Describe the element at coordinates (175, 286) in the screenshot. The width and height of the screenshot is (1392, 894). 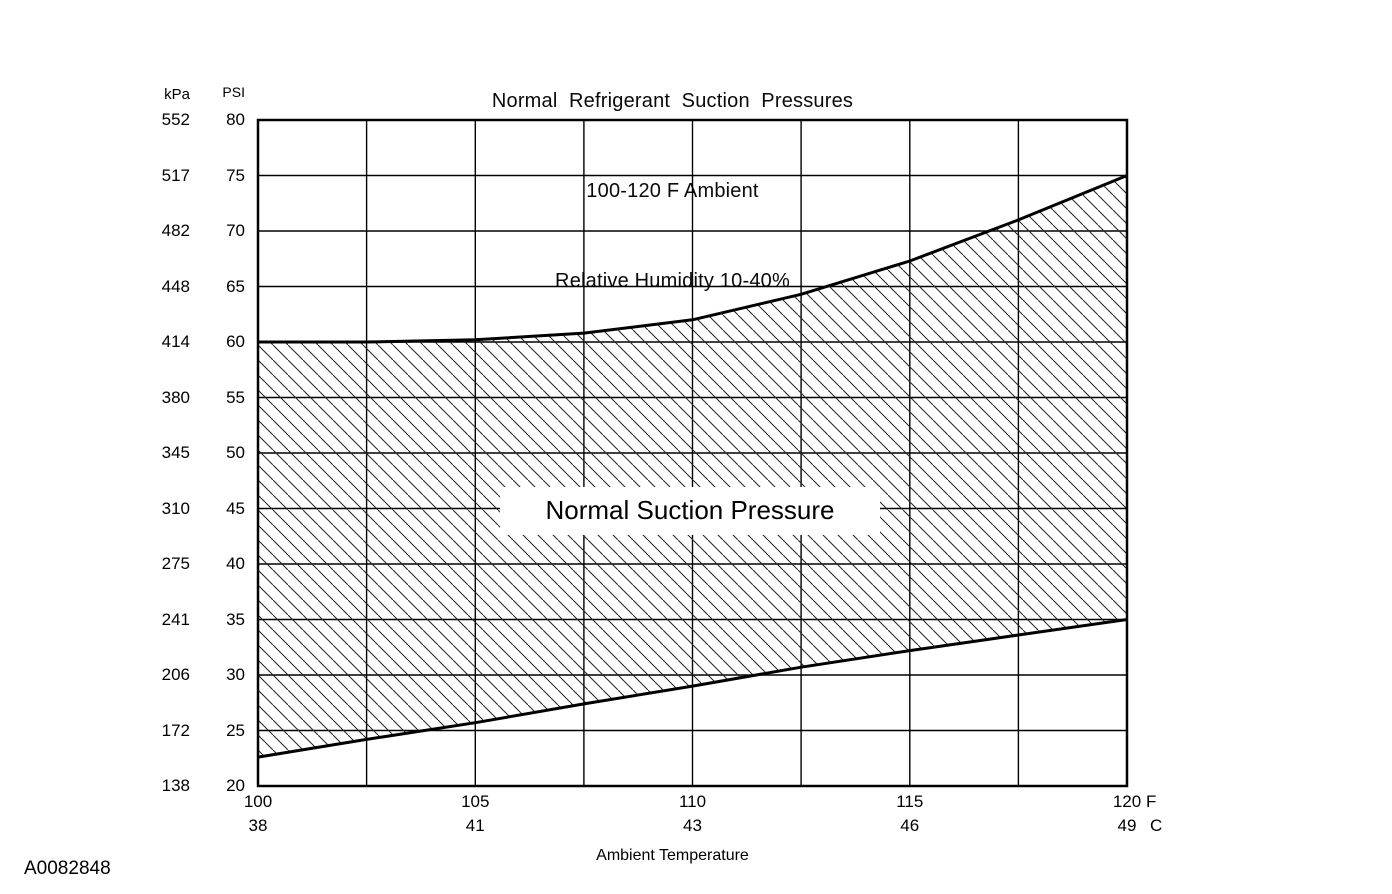
I see `kpa-tick-label: 448` at that location.